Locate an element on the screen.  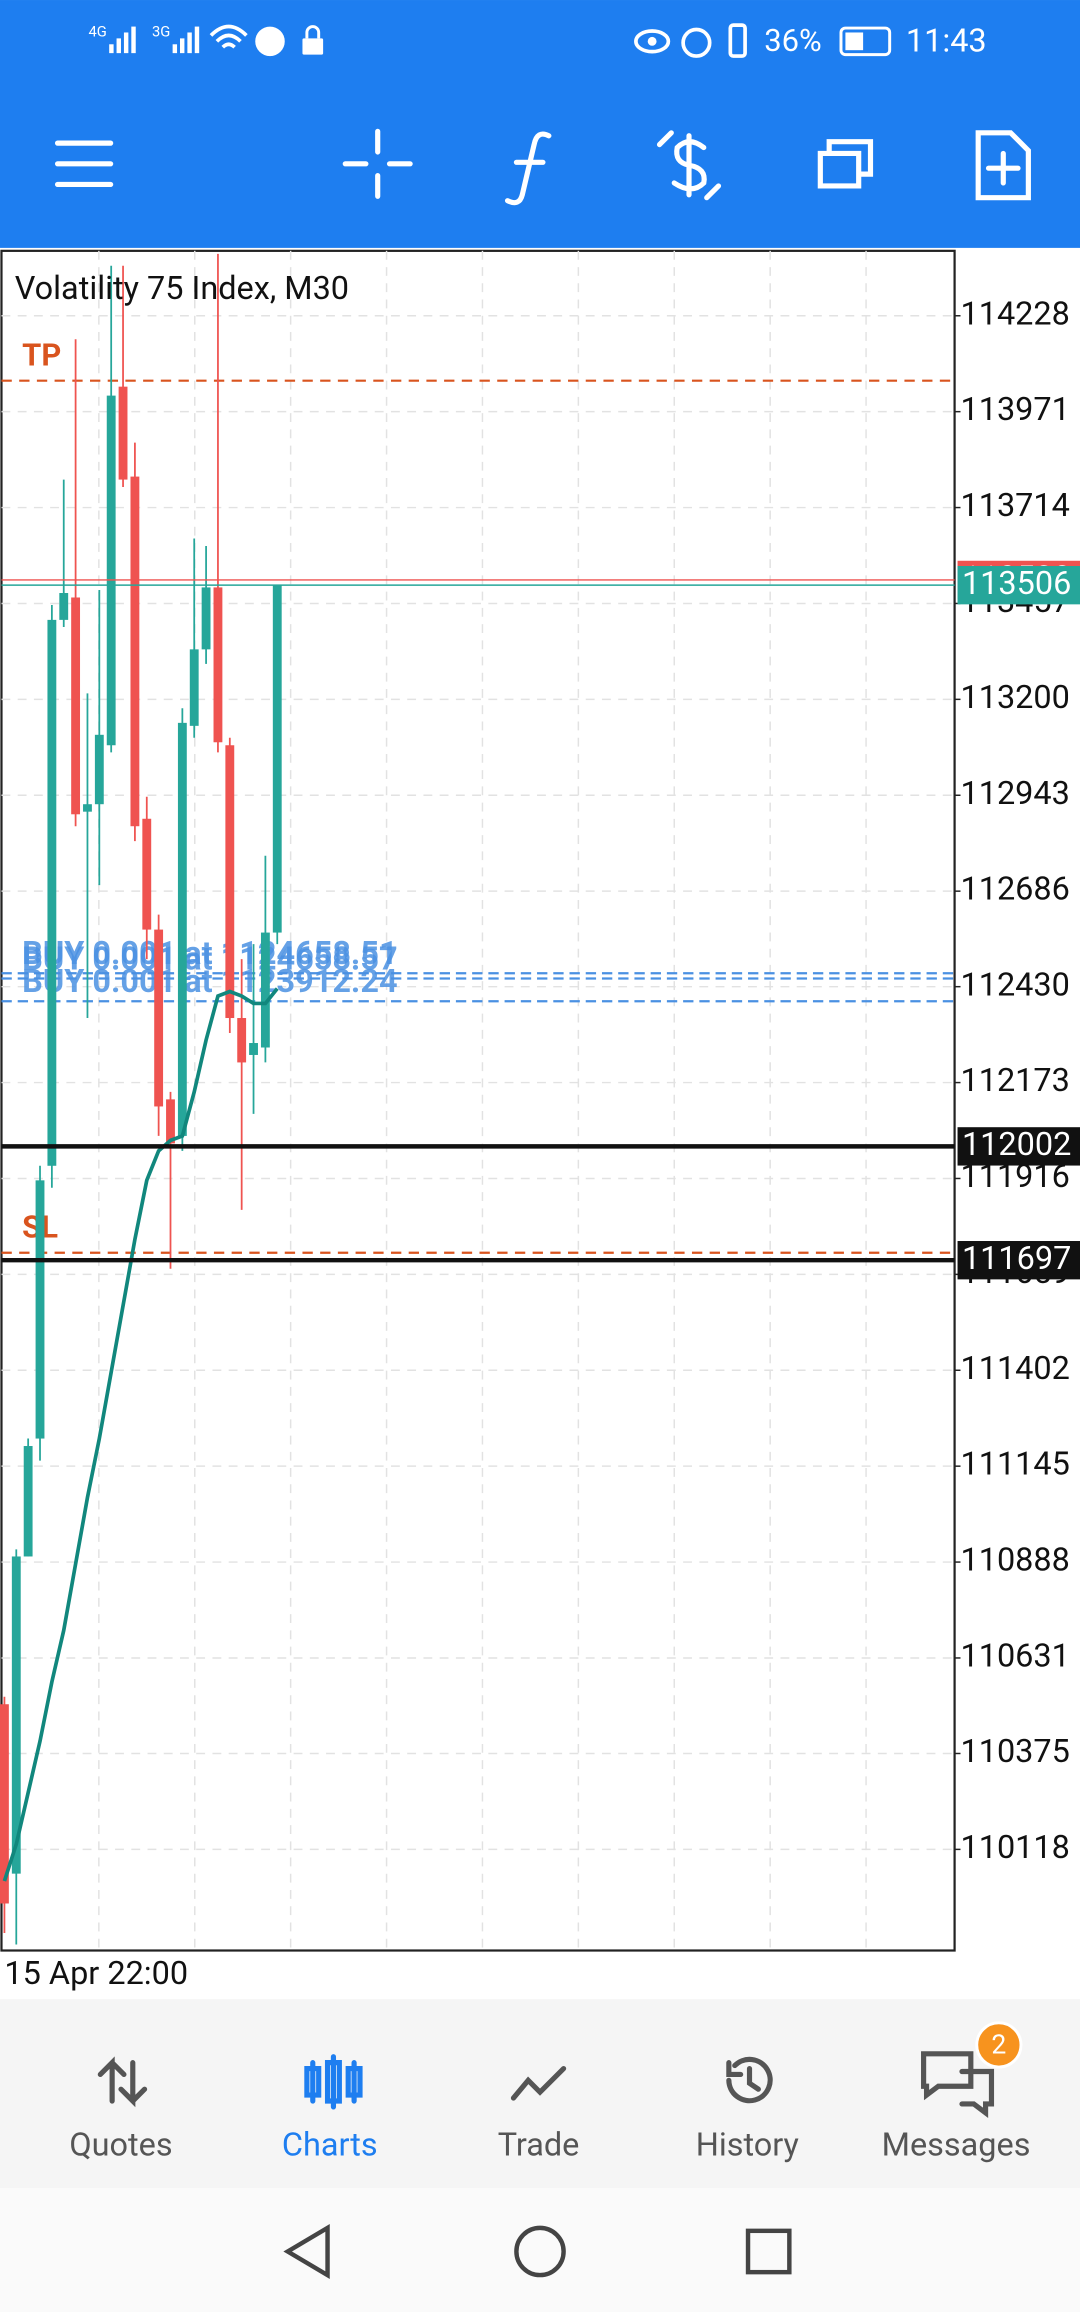
price-tag-label: 113506 is located at coordinates (1016, 583).